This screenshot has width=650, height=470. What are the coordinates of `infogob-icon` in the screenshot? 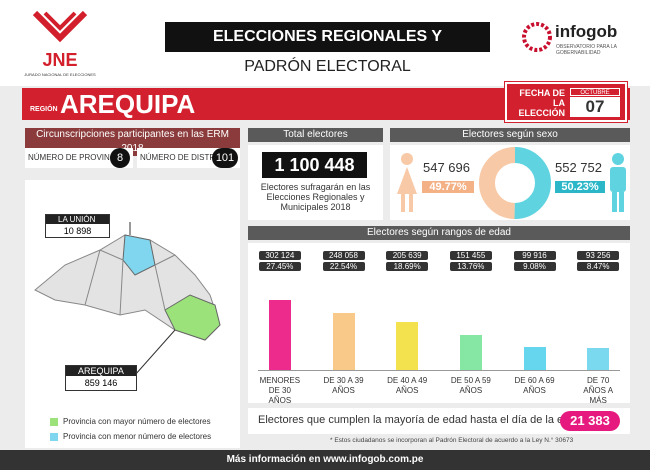 It's located at (537, 37).